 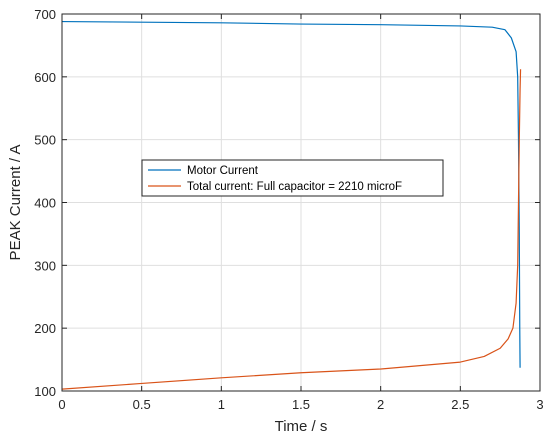 What do you see at coordinates (45, 14) in the screenshot?
I see `y-tick-label: 700` at bounding box center [45, 14].